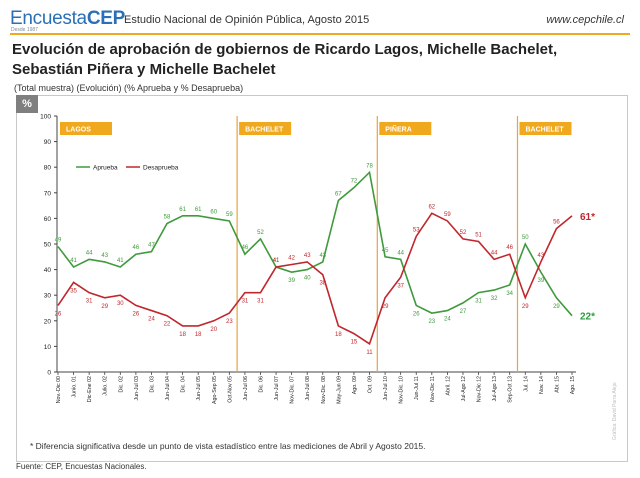  Describe the element at coordinates (105, 168) in the screenshot. I see `legend-label-aprueba: Aprueba` at that location.